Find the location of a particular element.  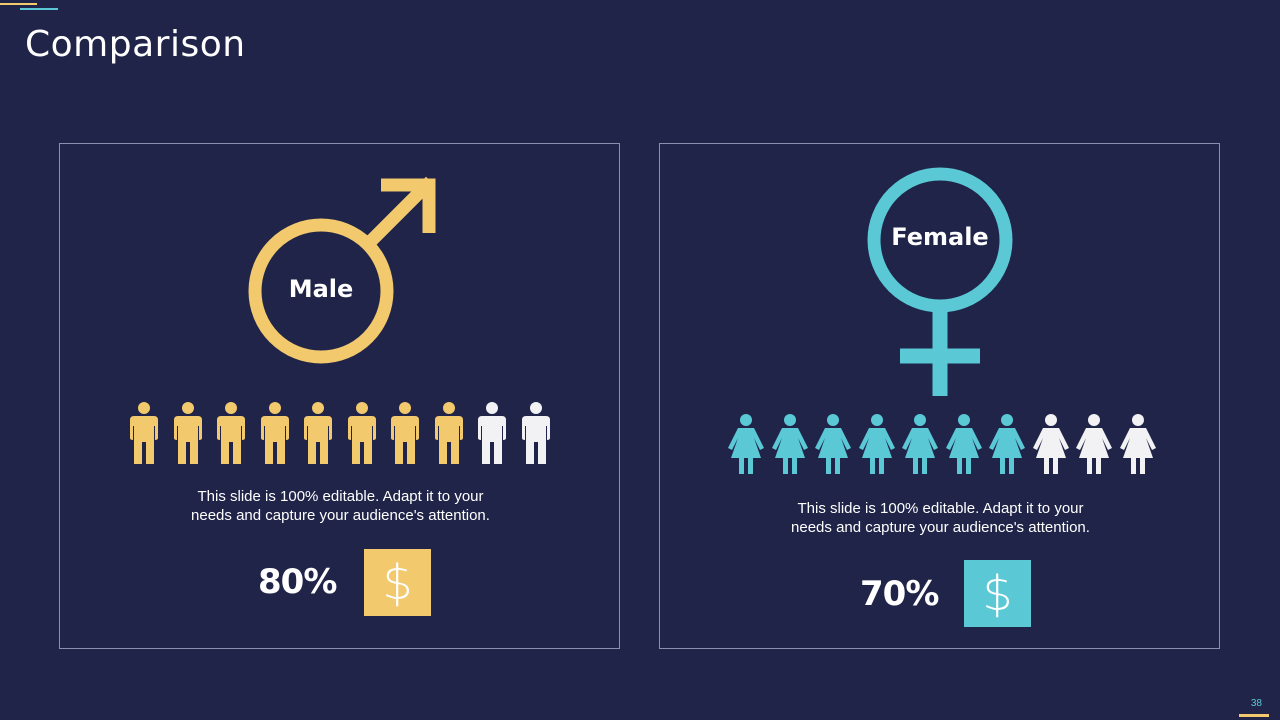

male-dollar-icon: $ is located at coordinates (397, 582).